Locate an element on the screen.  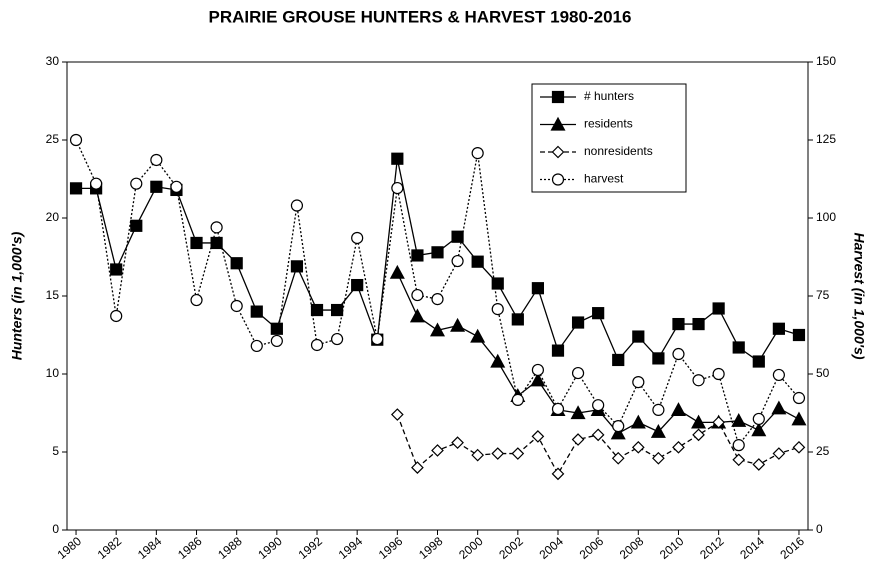
y2-tick-label: 125 is located at coordinates (826, 139).